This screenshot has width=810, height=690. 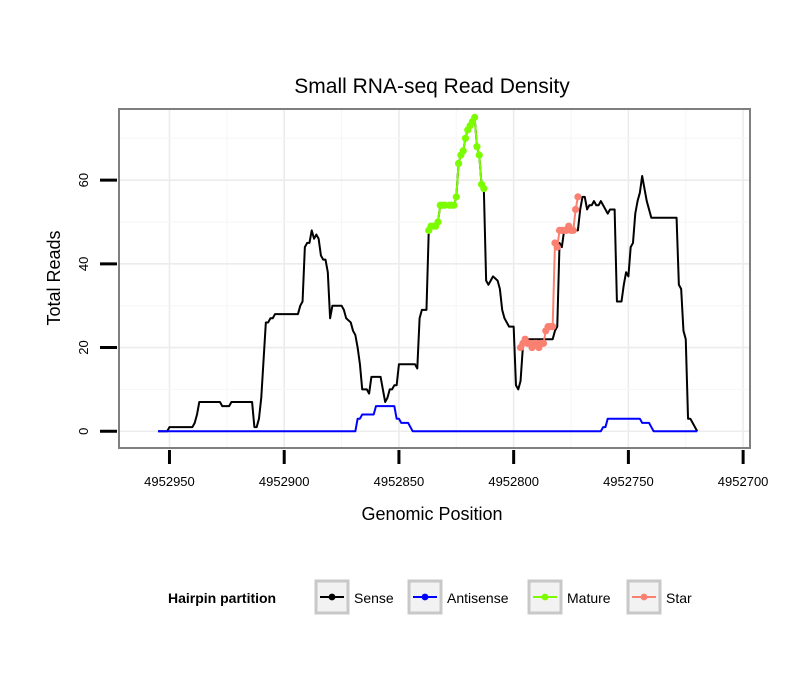 I want to click on legend-label-star: Star, so click(x=679, y=598).